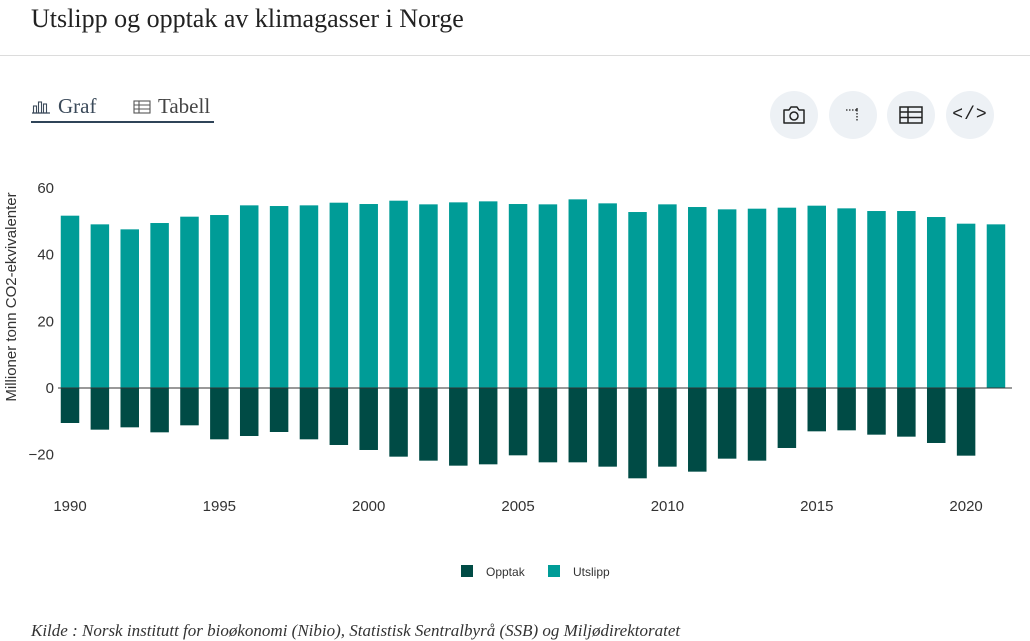  I want to click on bar-utslipp-2010, so click(667, 296).